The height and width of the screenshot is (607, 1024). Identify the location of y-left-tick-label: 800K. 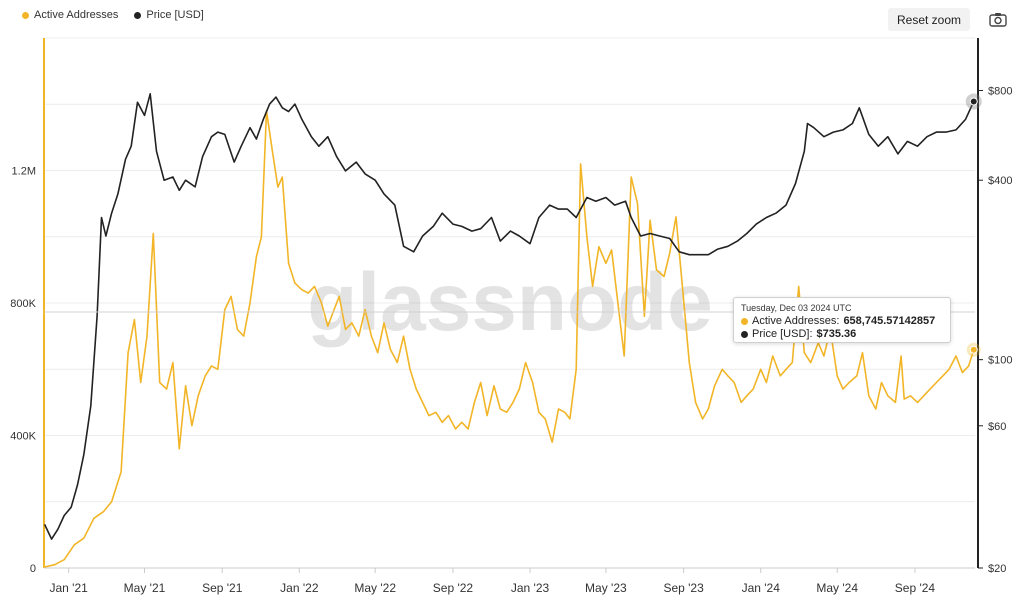
(23, 304).